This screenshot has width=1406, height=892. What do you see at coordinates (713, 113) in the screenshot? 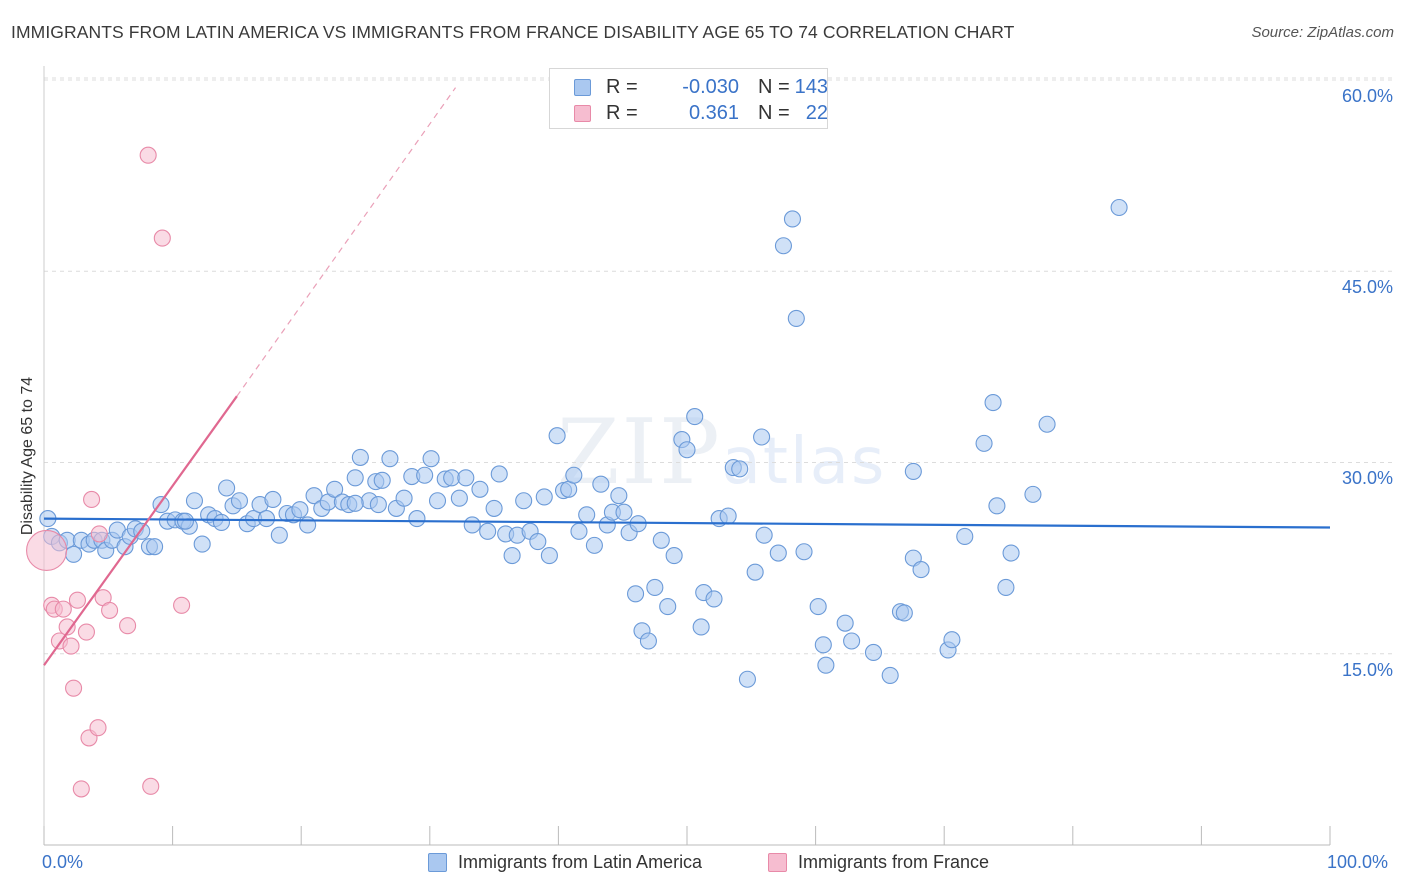
I see `legend-r-value: 0.361` at bounding box center [713, 113].